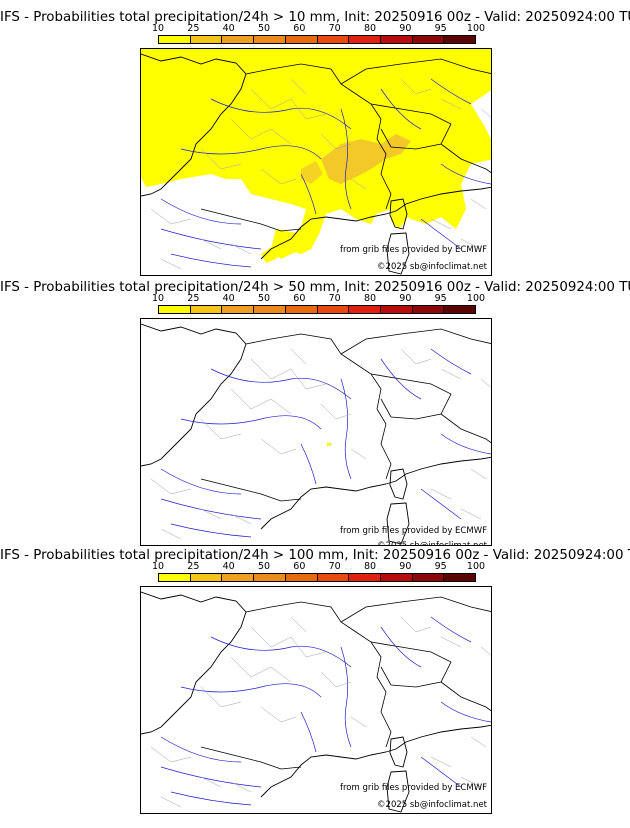 The image size is (630, 828). I want to click on probability-area-yellow, so click(316, 156).